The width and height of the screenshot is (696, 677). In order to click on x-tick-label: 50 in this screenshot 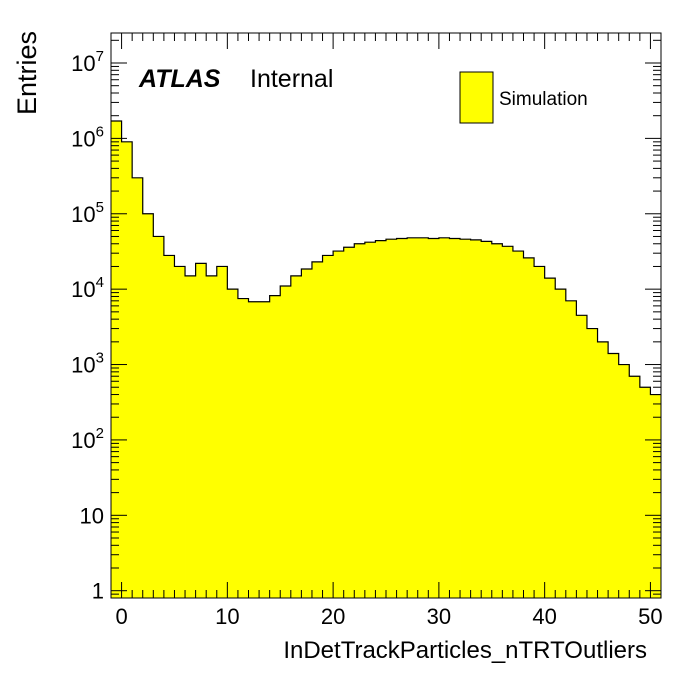, I will do `click(650, 616)`.